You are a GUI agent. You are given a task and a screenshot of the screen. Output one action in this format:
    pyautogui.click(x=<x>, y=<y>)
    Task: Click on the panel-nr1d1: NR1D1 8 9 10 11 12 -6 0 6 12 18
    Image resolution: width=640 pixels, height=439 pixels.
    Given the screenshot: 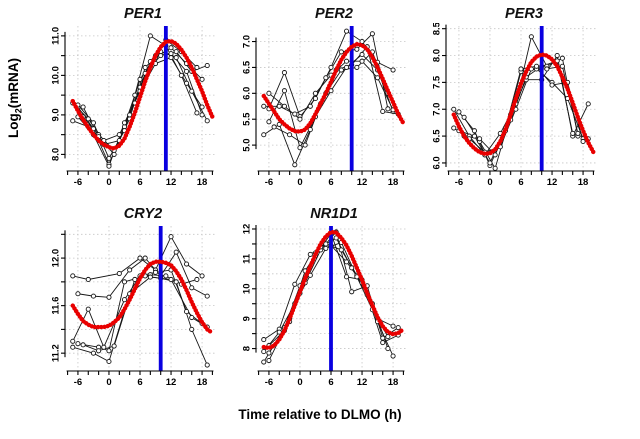 What is the action you would take?
    pyautogui.click(x=316, y=306)
    